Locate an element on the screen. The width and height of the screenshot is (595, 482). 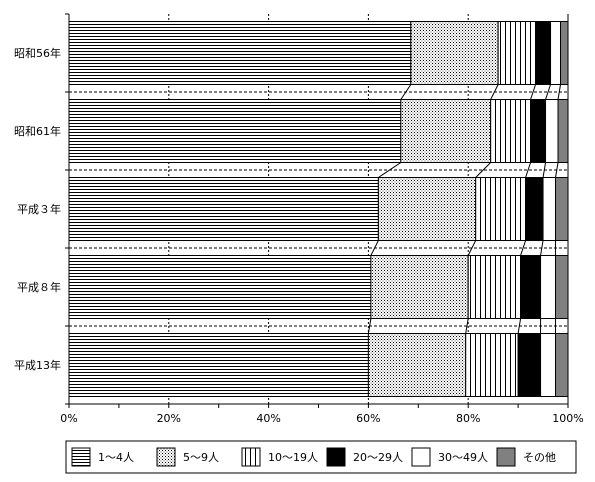
category-label: 平成８年 is located at coordinates (39, 287).